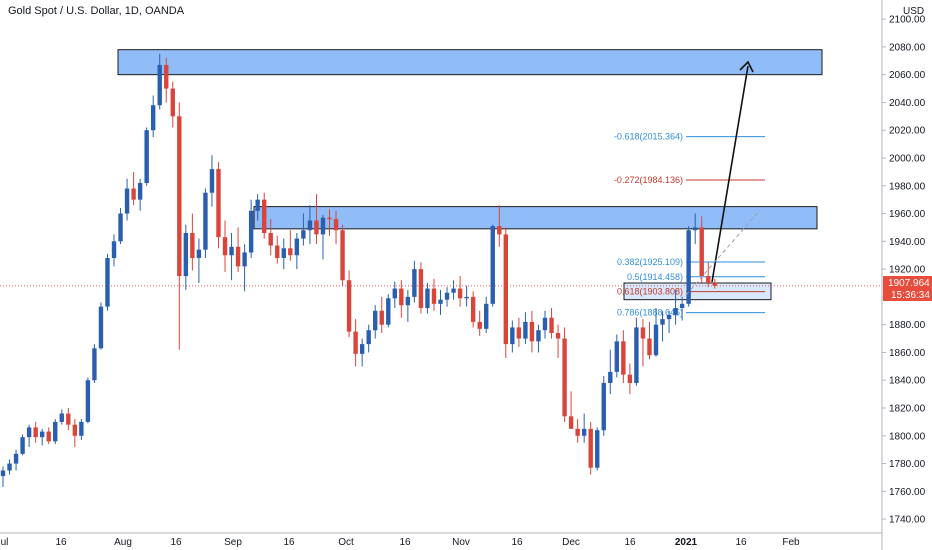  Describe the element at coordinates (650, 262) in the screenshot. I see `fib-level-label: 0.382(1925.109)` at that location.